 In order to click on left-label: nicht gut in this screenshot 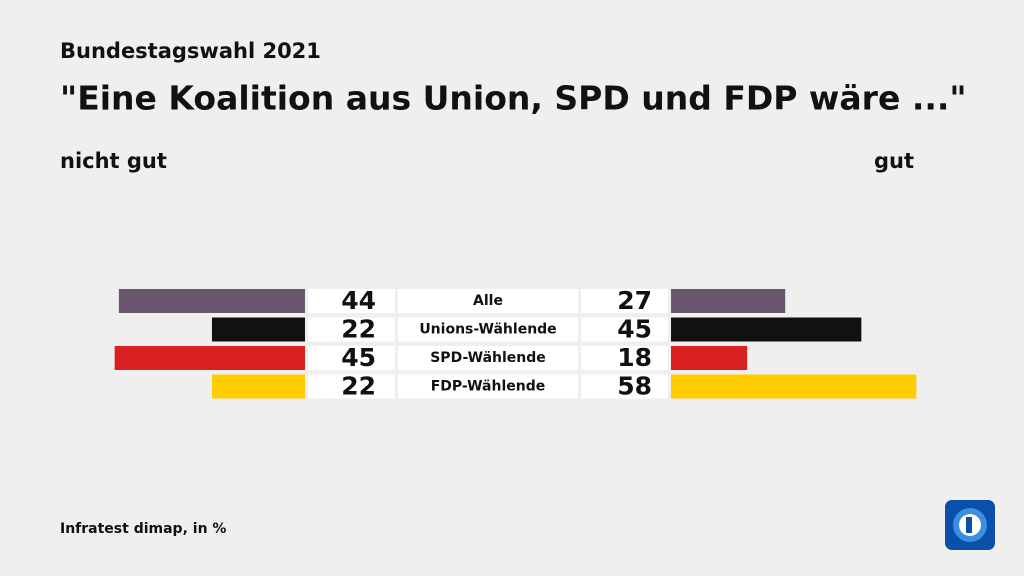, I will do `click(113, 161)`.